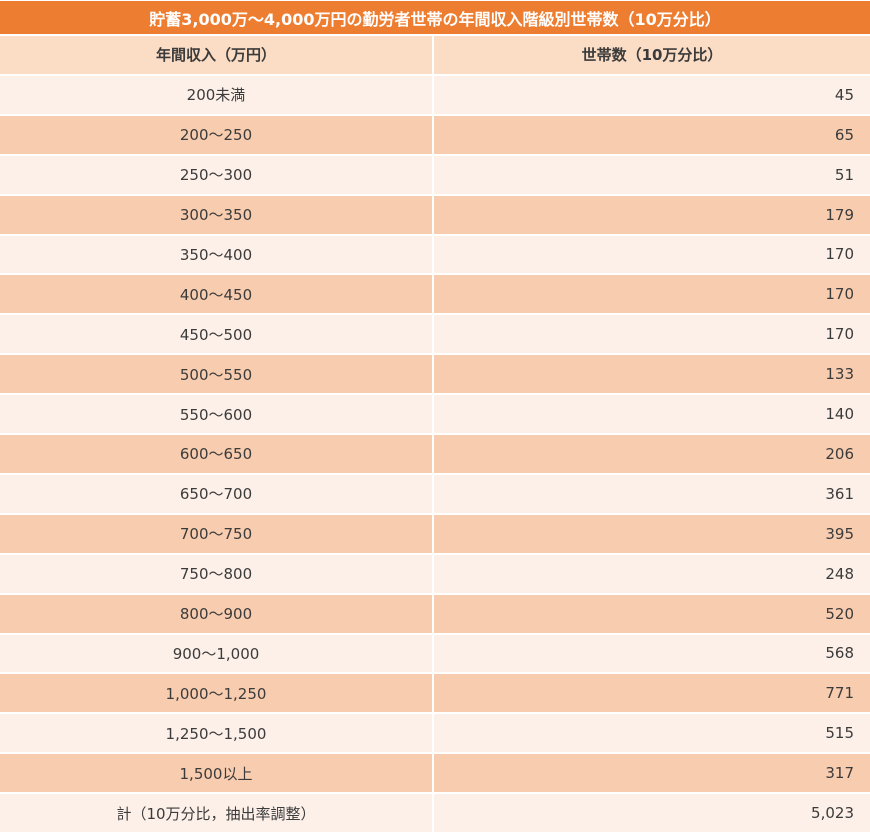  What do you see at coordinates (652, 55) in the screenshot?
I see `column-header-households: 世帯数（10万分比）` at bounding box center [652, 55].